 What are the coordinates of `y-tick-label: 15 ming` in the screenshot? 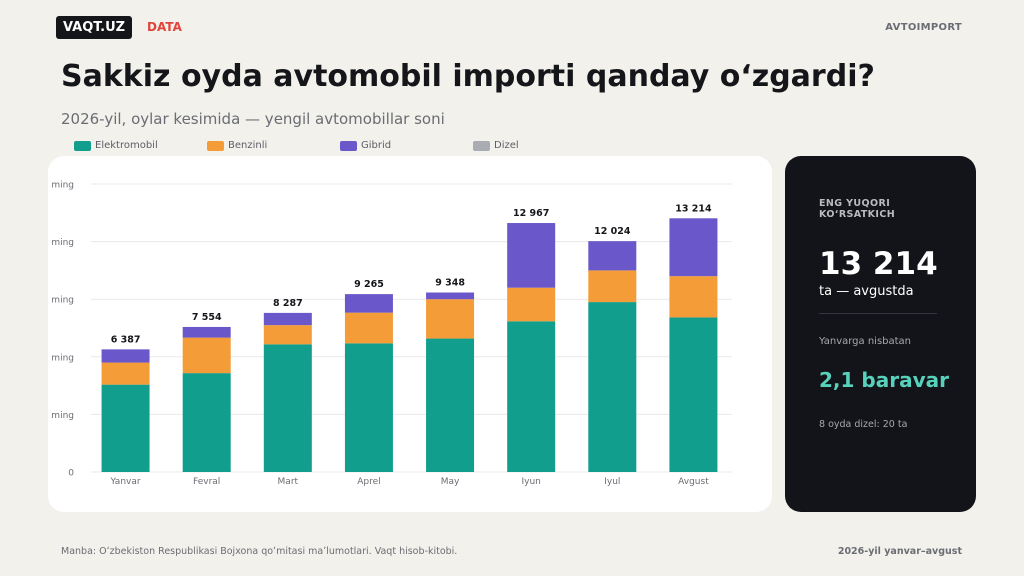 It's located at (61, 186).